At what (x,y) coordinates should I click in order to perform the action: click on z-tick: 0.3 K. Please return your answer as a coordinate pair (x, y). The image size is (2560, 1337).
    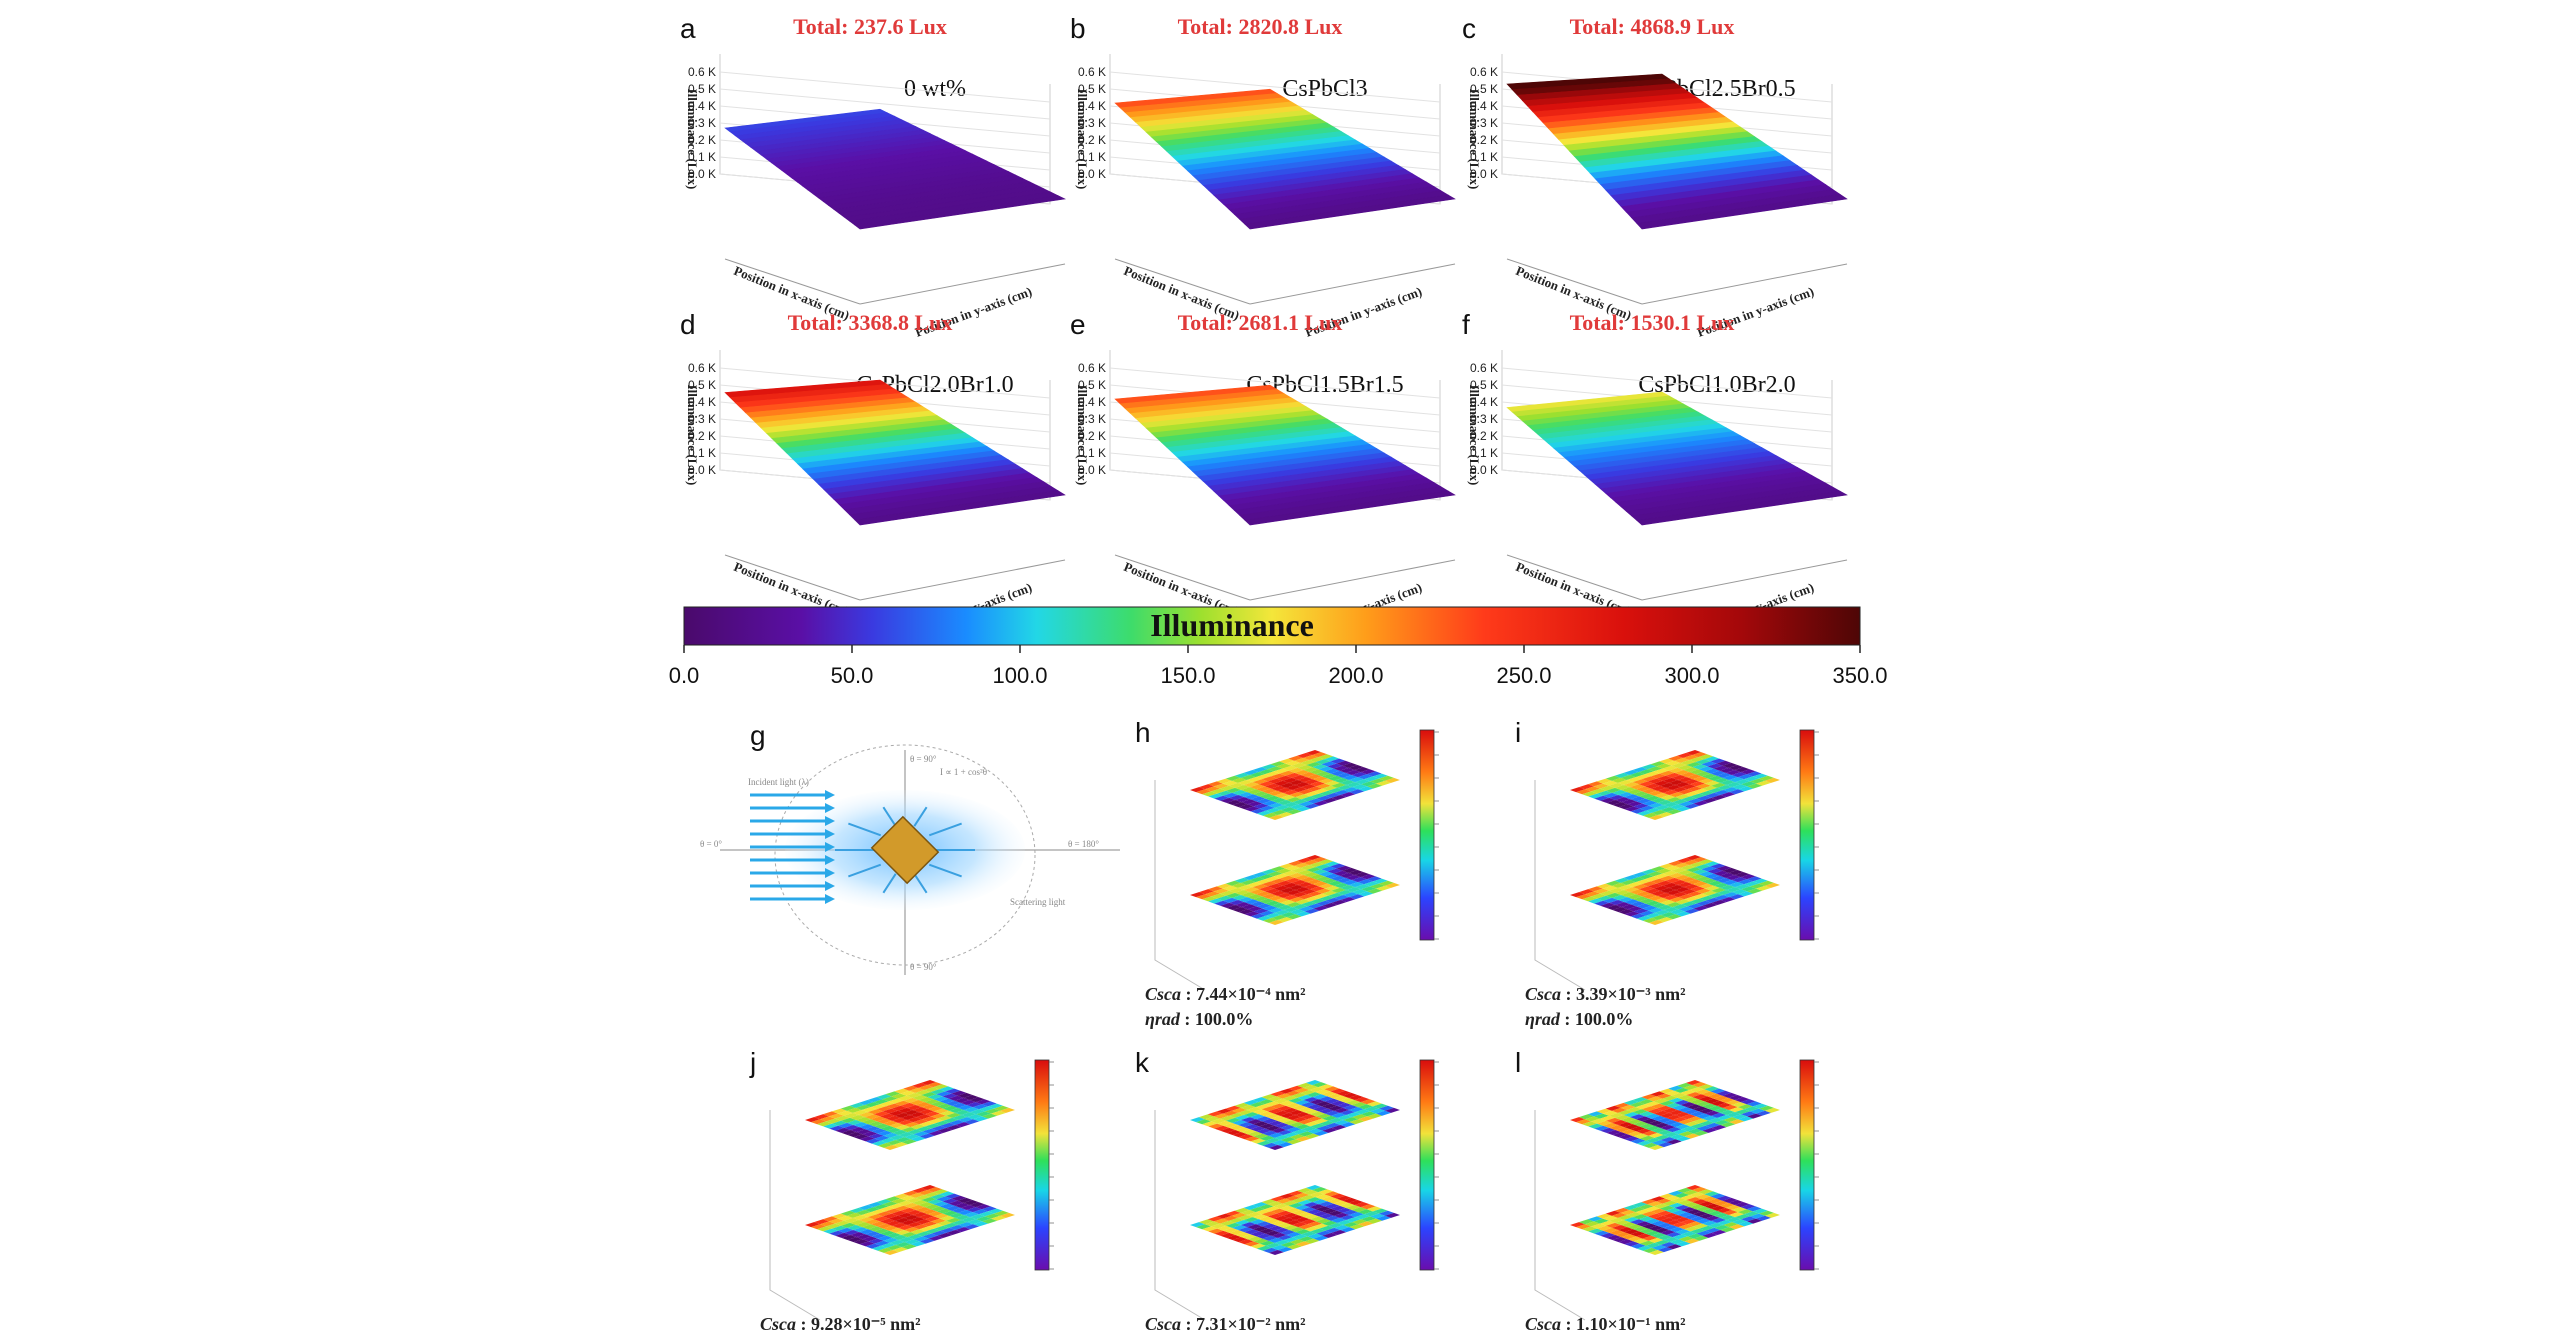
    Looking at the image, I should click on (1092, 123).